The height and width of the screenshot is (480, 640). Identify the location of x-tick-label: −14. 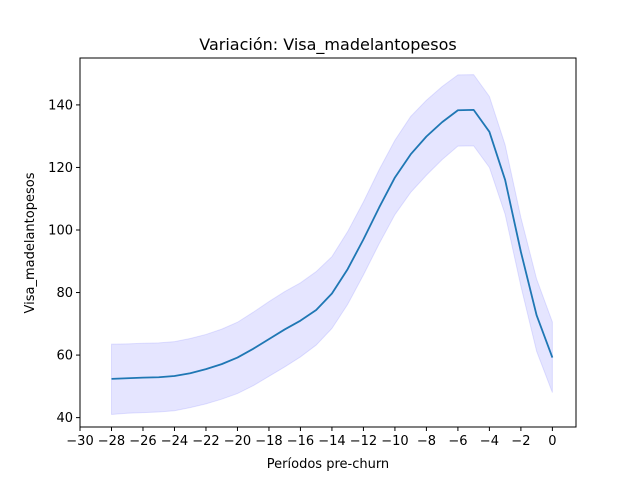
(331, 441).